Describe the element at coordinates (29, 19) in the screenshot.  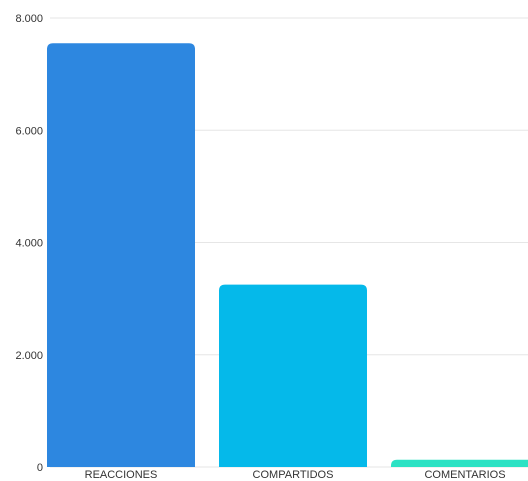
I see `y-tick-label: 8.000` at that location.